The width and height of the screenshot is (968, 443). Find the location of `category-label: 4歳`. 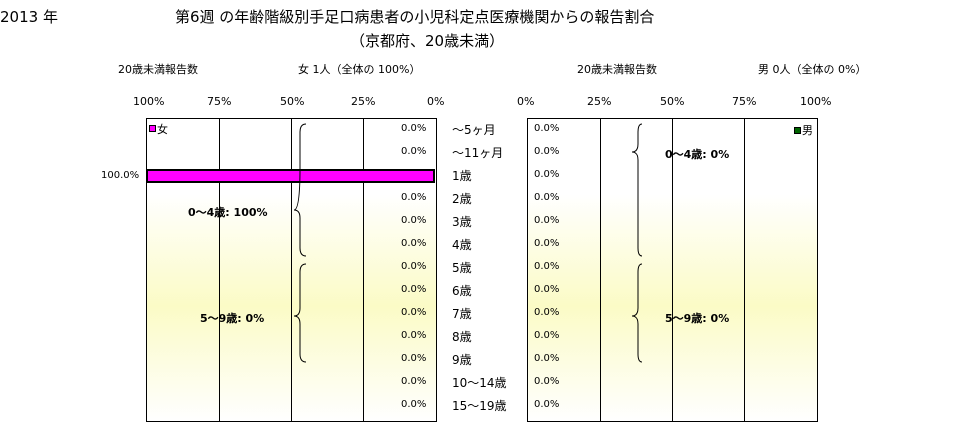

category-label: 4歳 is located at coordinates (462, 245).